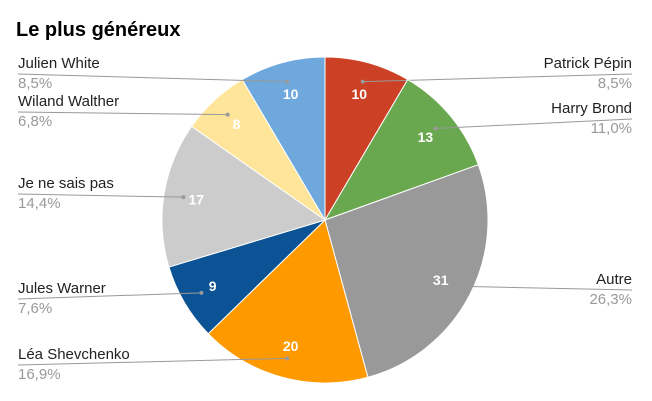 This screenshot has width=652, height=401. I want to click on legend-label: Jules Warner, so click(62, 288).